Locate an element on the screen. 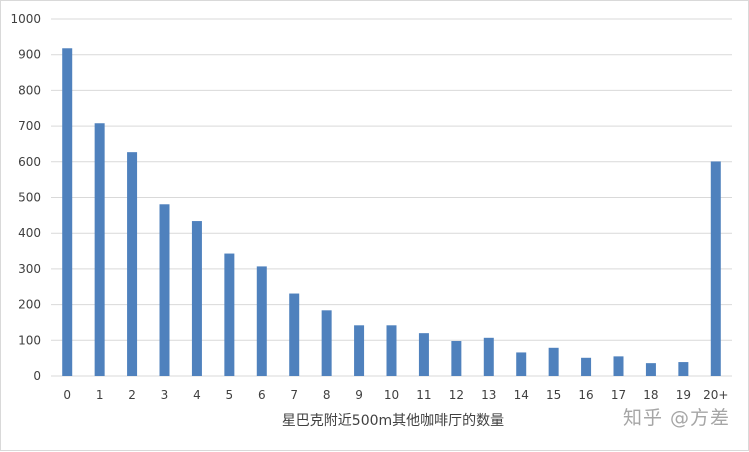  y-tick-label: 900 is located at coordinates (29, 55).